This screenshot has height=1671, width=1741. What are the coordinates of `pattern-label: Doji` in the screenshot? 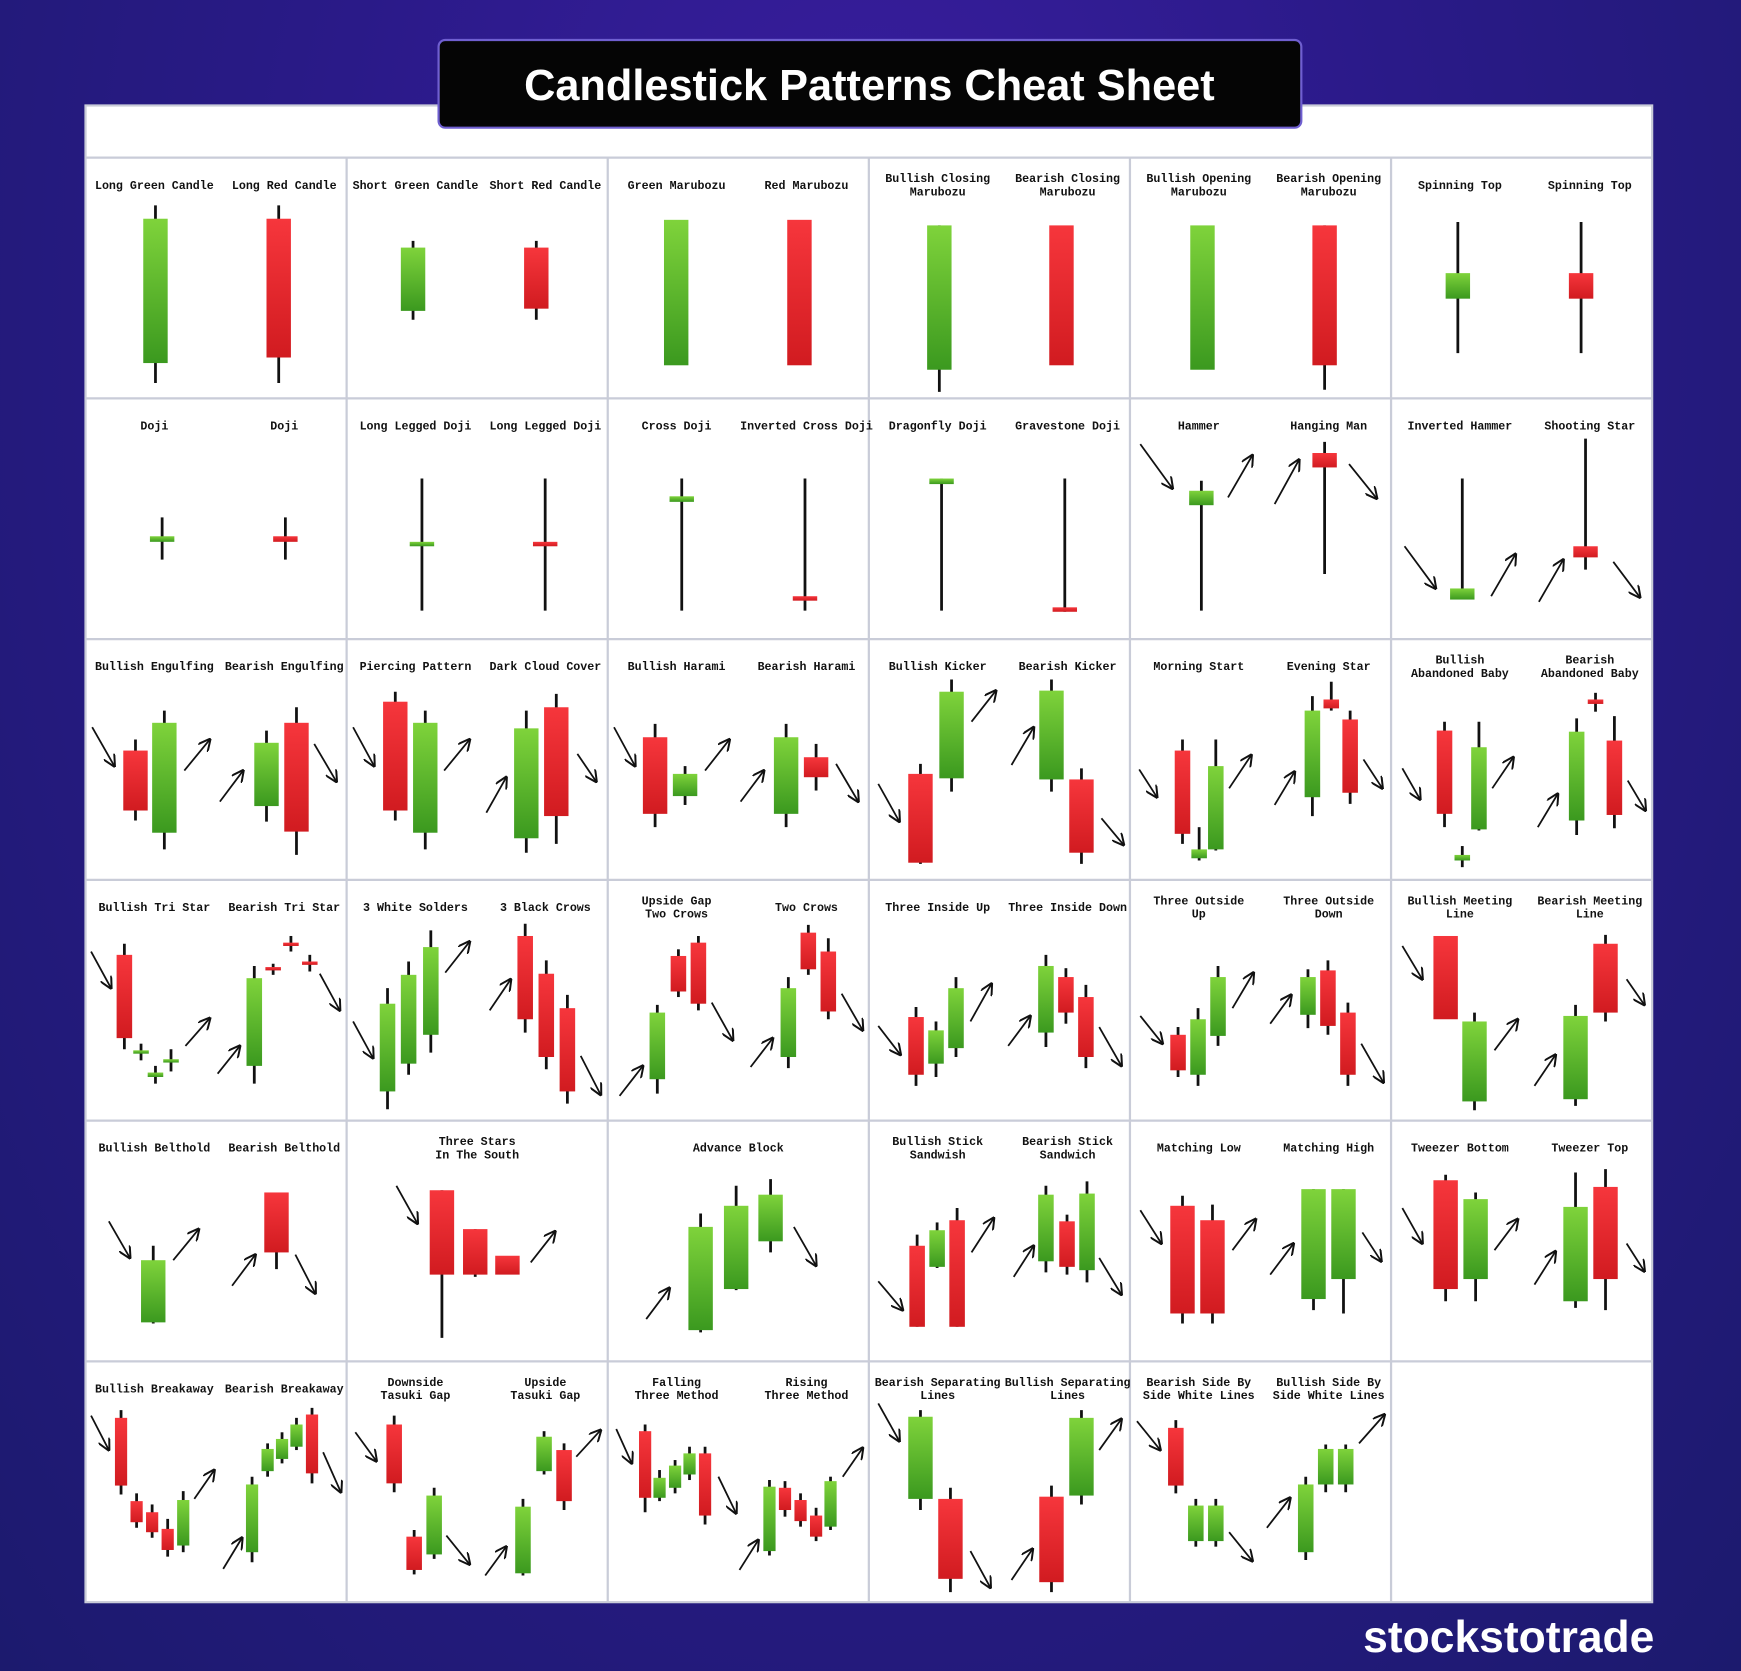 It's located at (154, 426).